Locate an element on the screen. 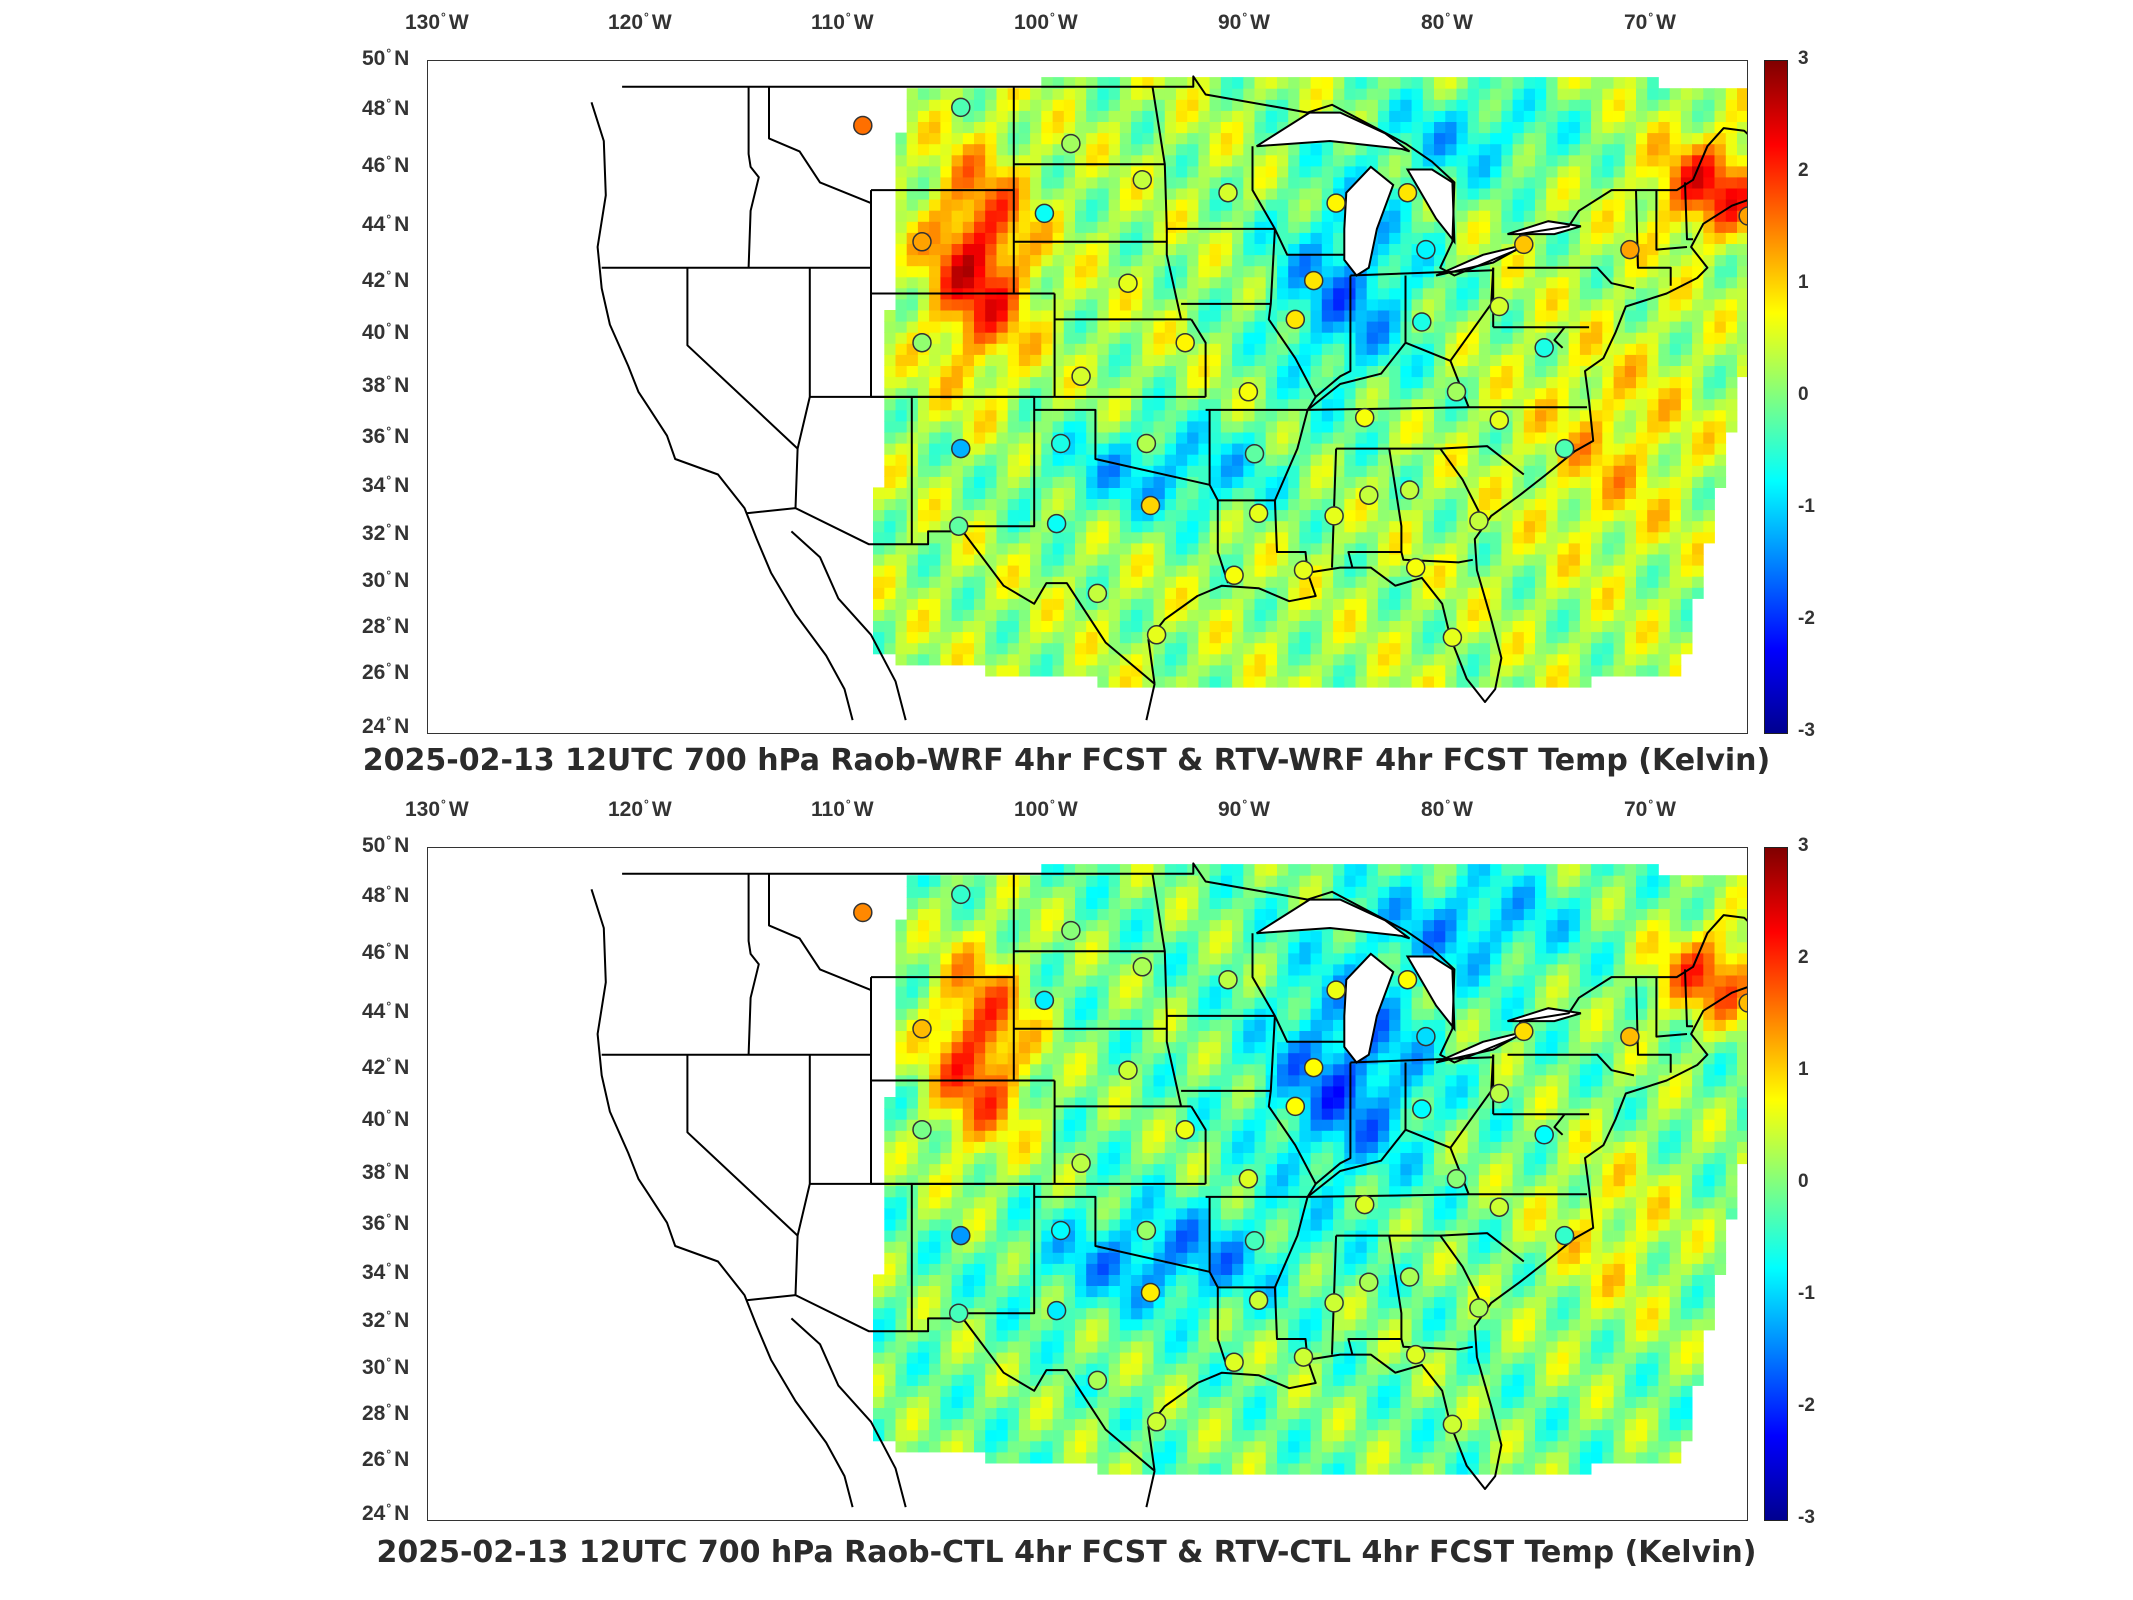  colorbar is located at coordinates (1776, 397).